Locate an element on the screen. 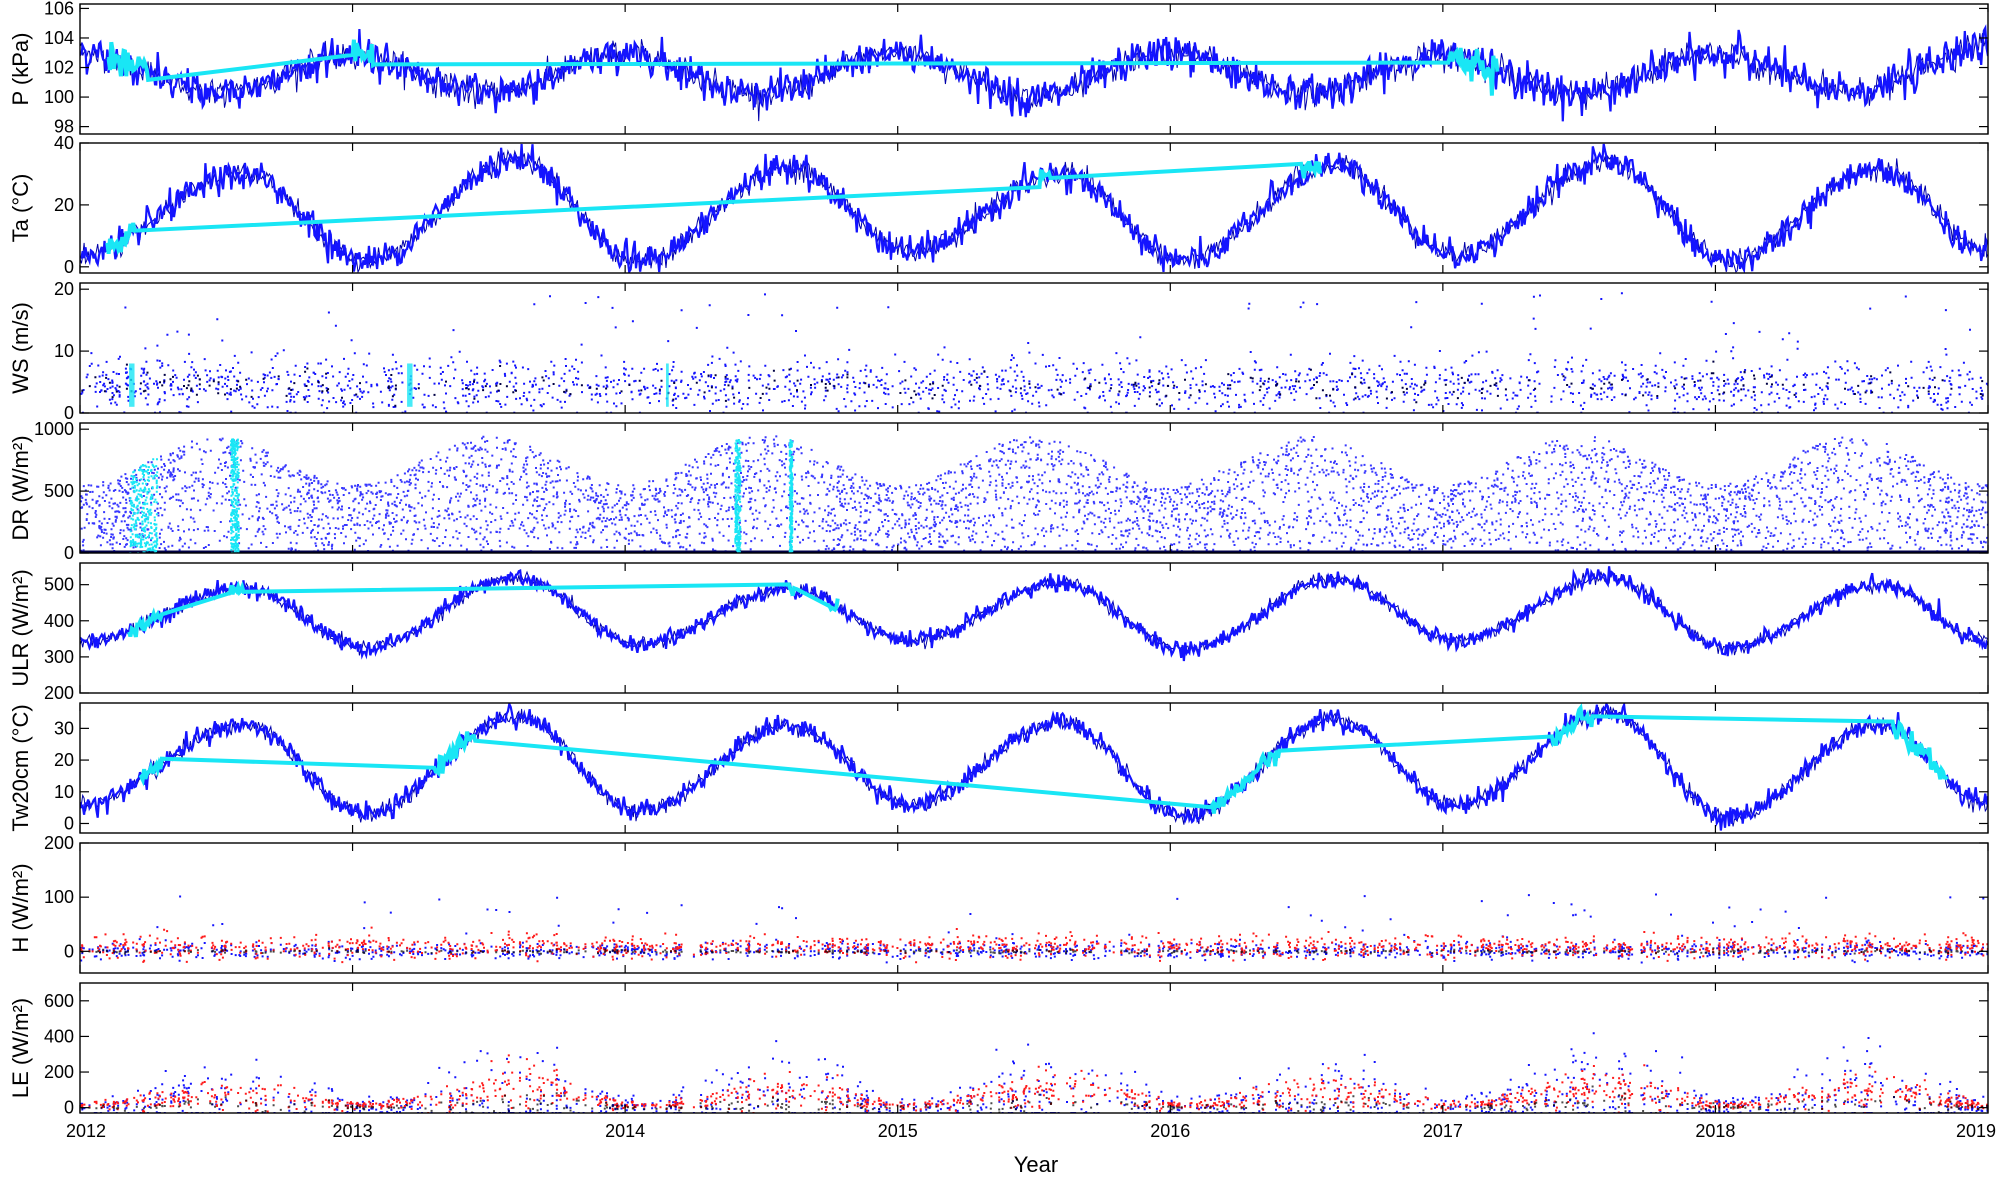 Image resolution: width=2000 pixels, height=1179 pixels. plot-area-Tw is located at coordinates (1034, 767).